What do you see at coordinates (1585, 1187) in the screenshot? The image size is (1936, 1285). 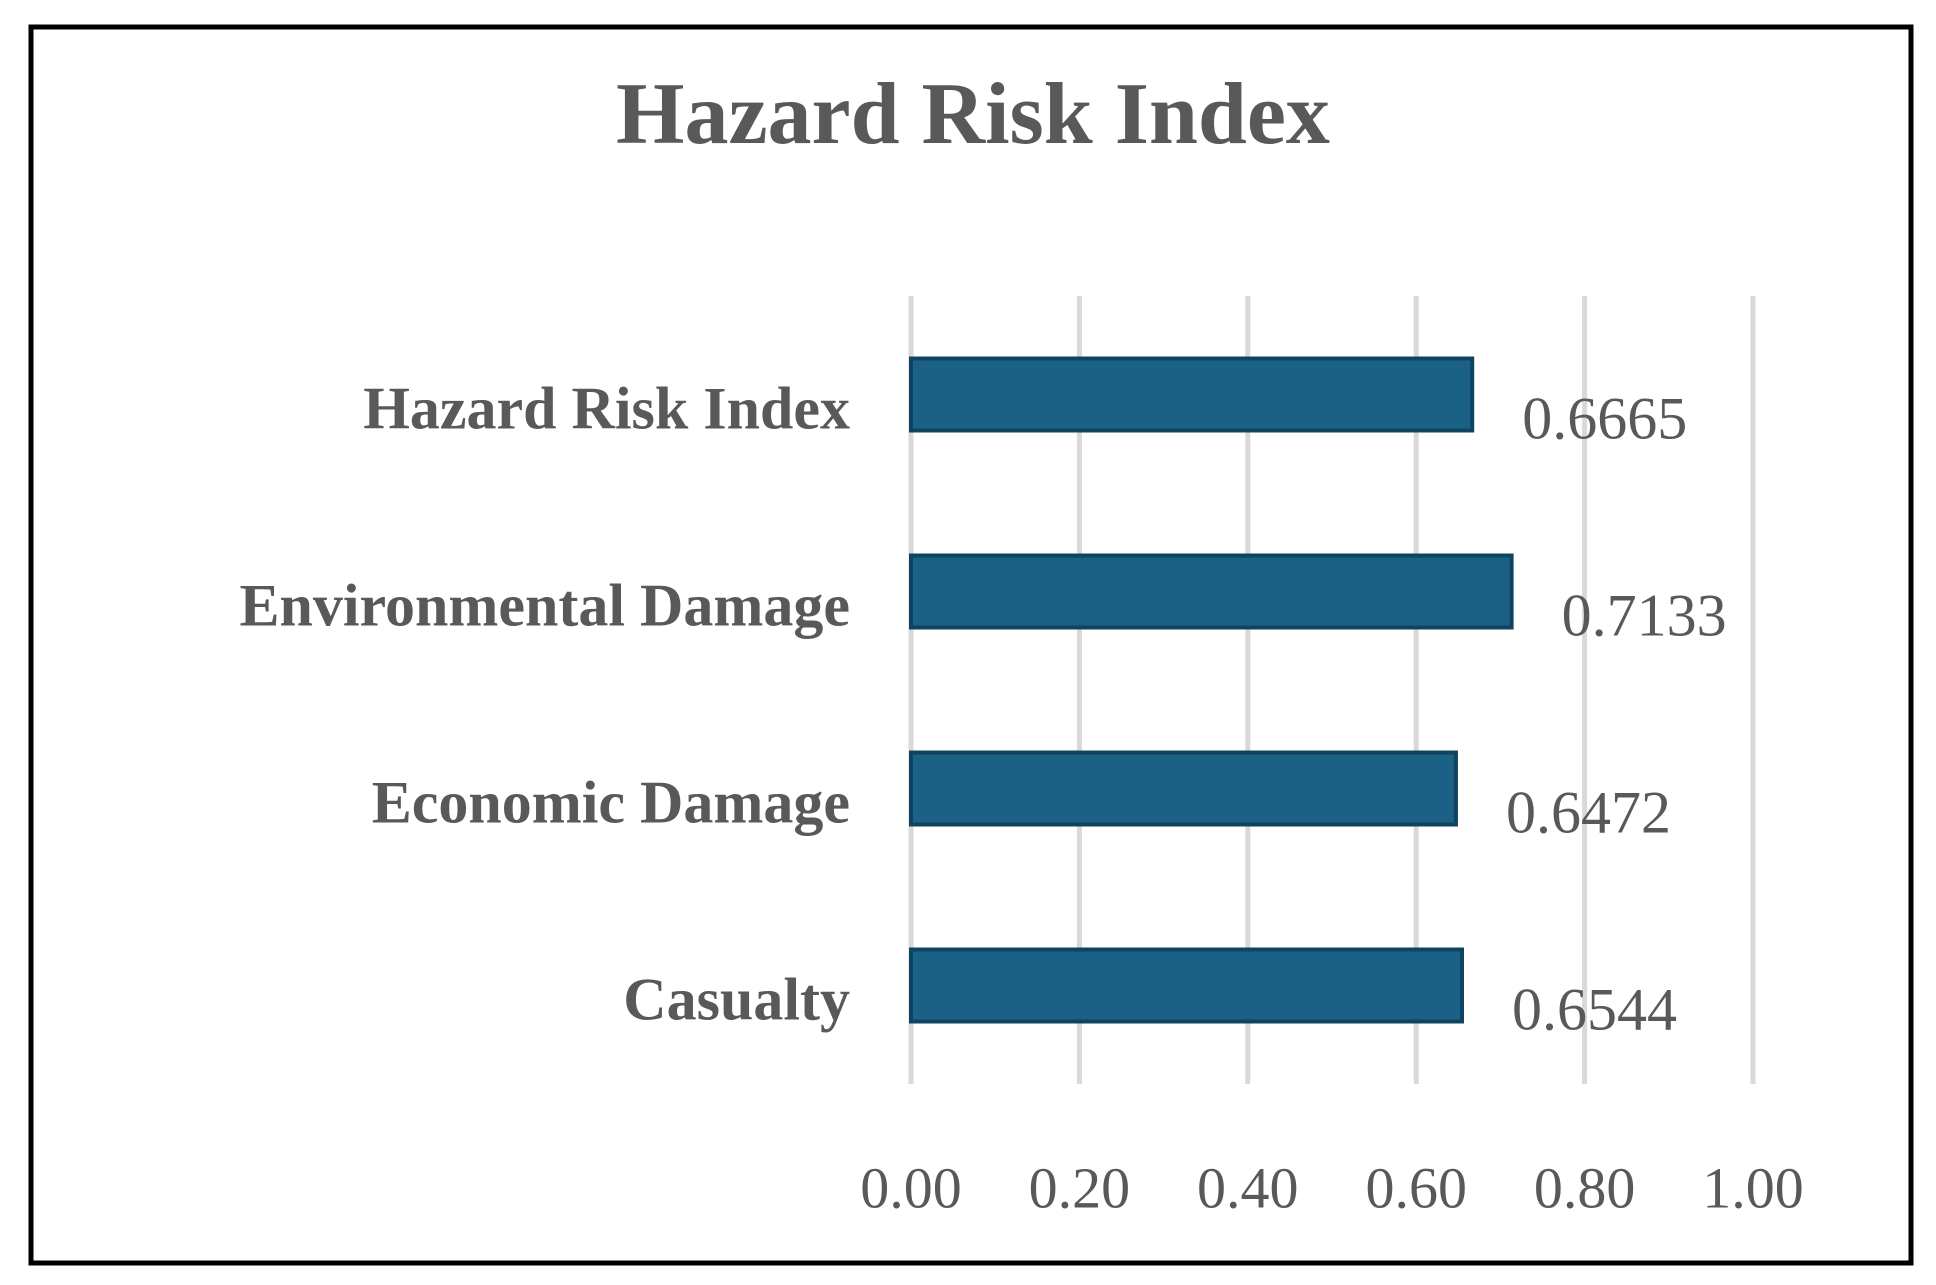 I see `x-tick-label: 0.80` at bounding box center [1585, 1187].